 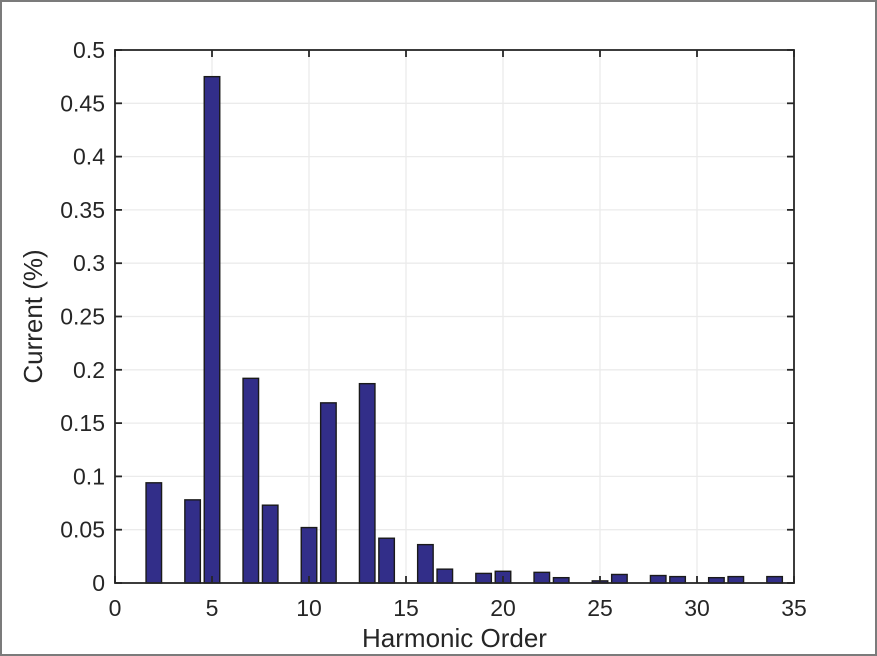 I want to click on x-tick-label: 15, so click(x=406, y=608).